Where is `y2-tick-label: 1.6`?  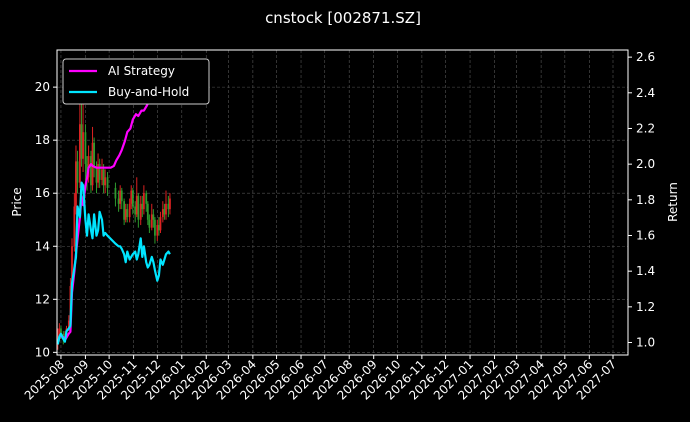
y2-tick-label: 1.6 is located at coordinates (645, 235).